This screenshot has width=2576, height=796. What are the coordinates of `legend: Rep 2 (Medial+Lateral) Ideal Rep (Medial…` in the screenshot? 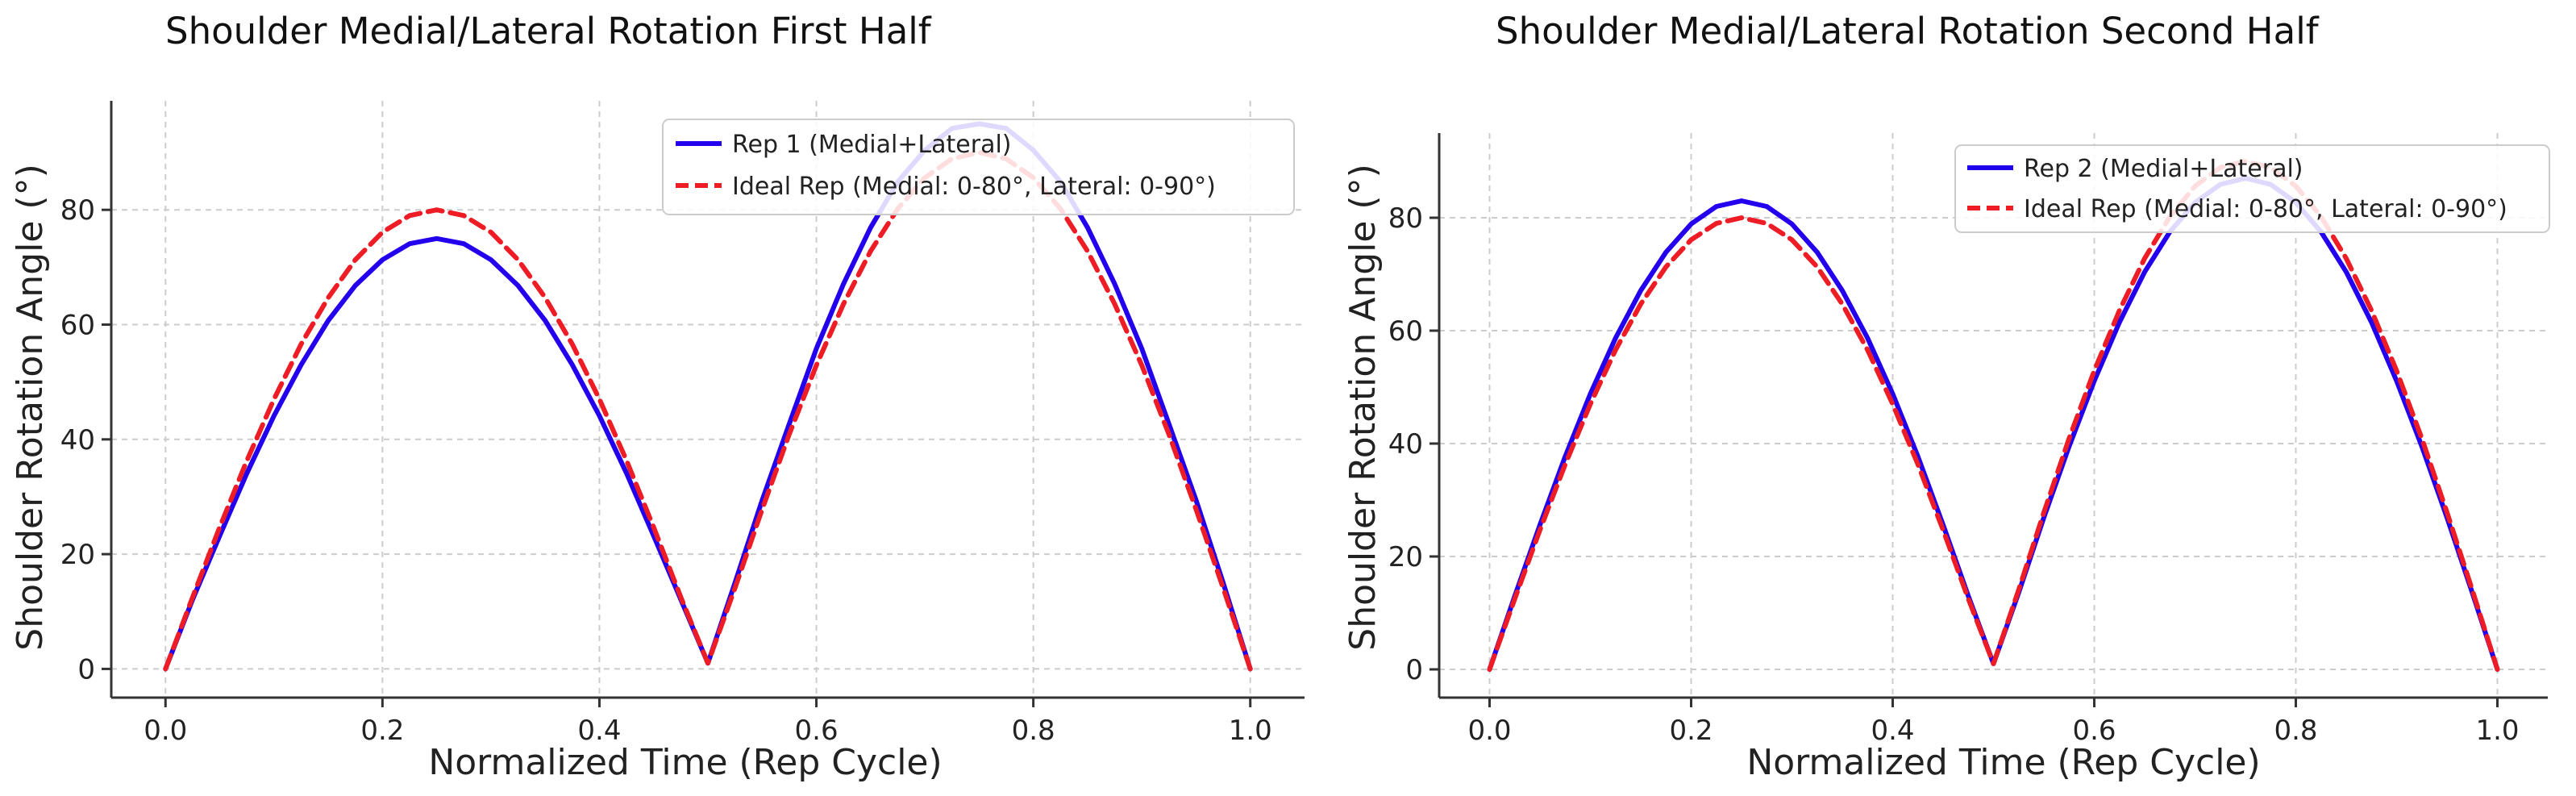 It's located at (2252, 188).